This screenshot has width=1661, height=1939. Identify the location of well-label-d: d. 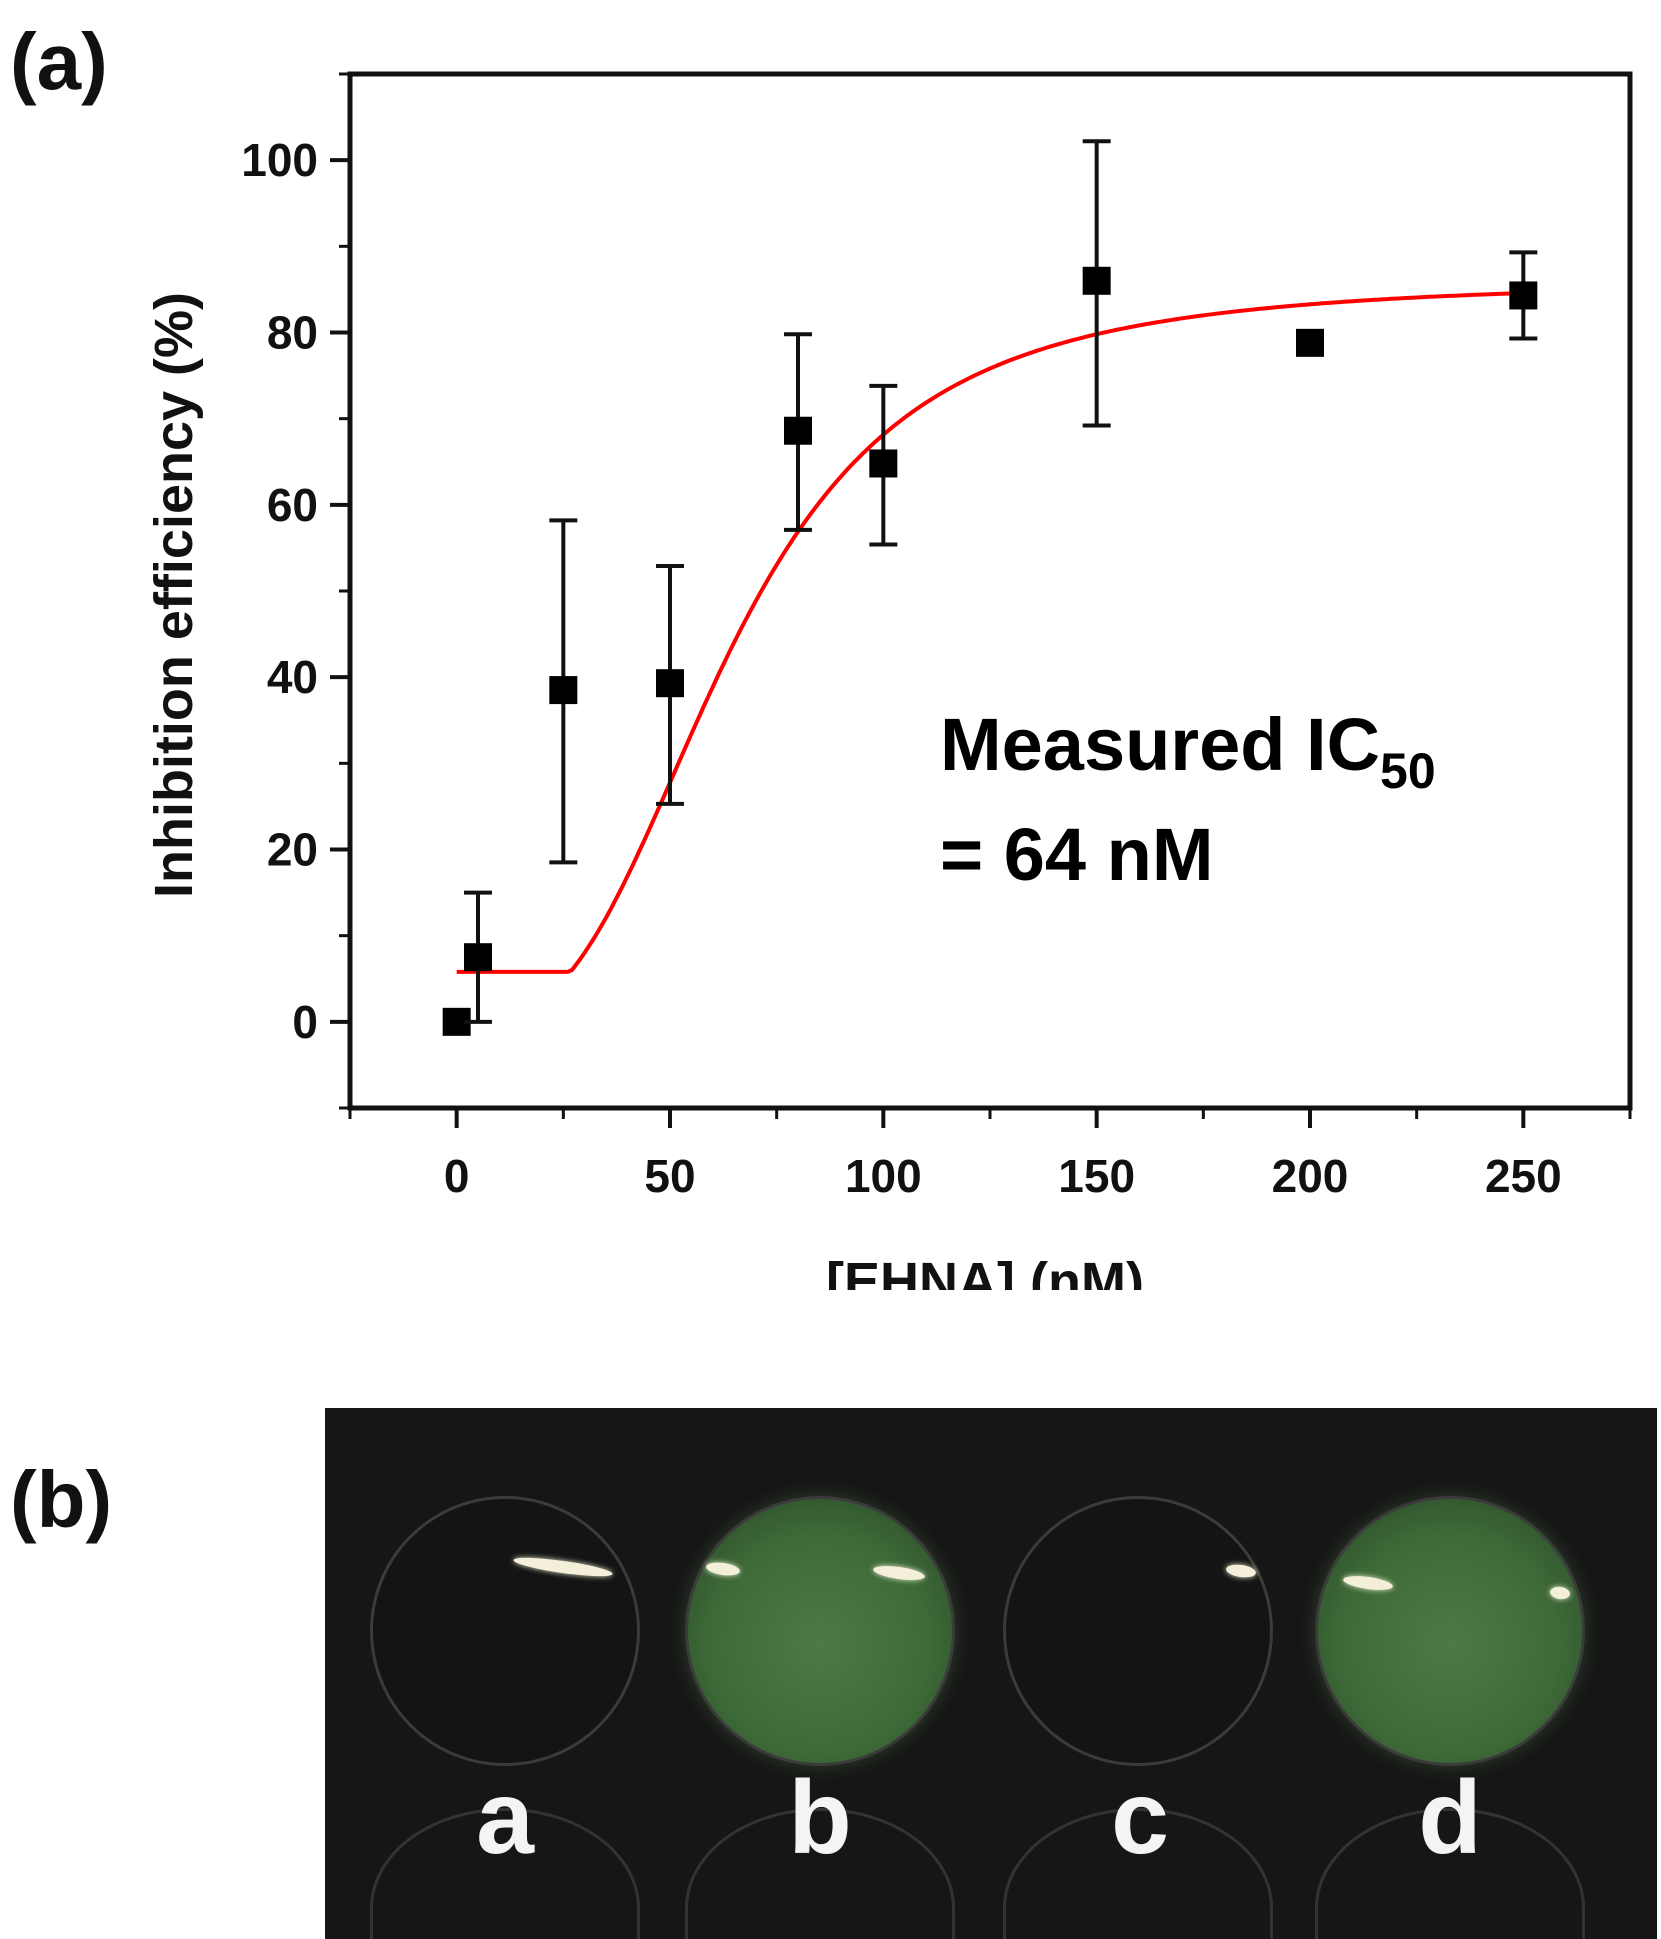
(1450, 1818).